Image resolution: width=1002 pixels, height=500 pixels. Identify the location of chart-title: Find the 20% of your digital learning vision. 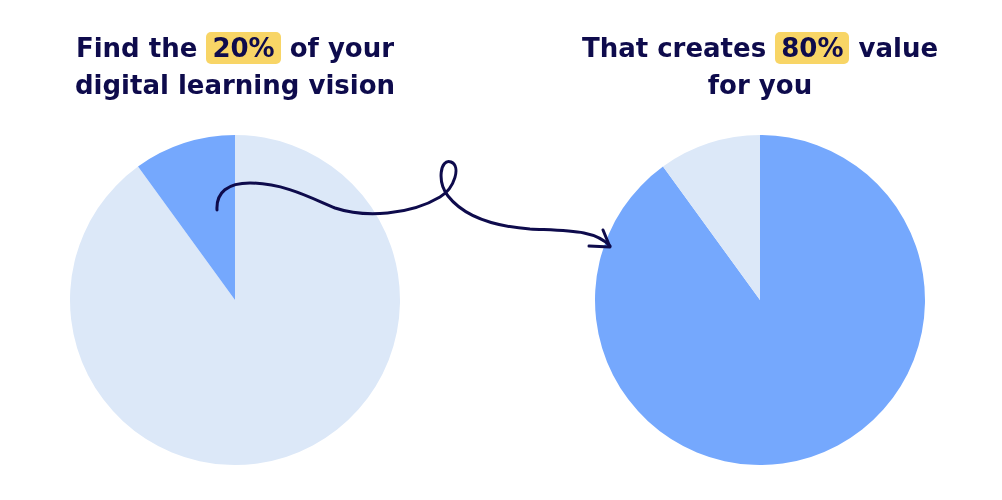
(235, 67).